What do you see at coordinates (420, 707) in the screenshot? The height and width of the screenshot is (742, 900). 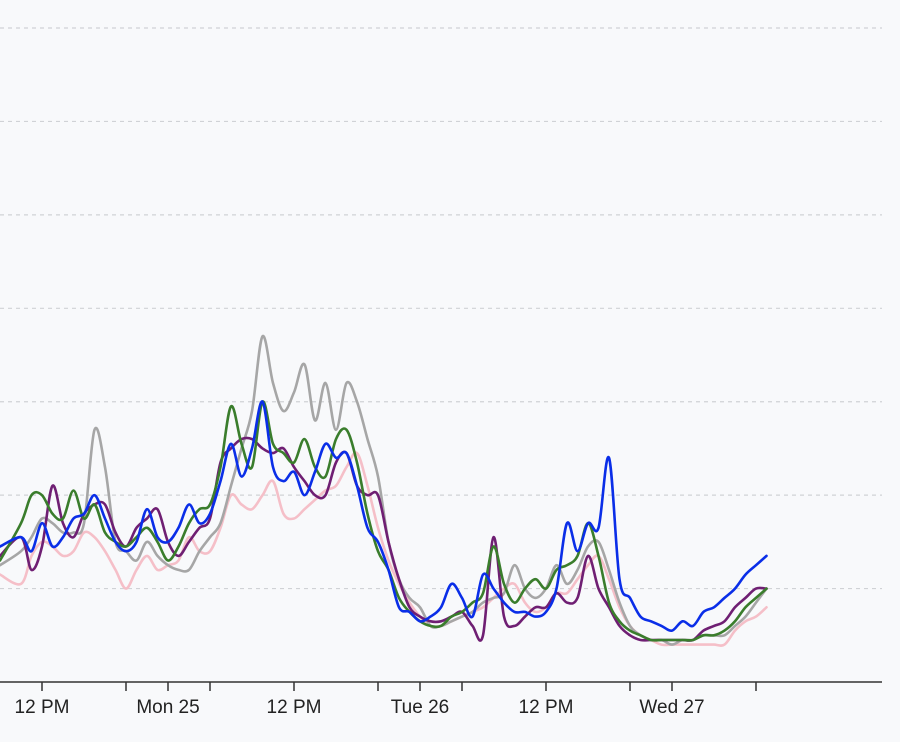 I see `x-tick-label: Tue 26` at bounding box center [420, 707].